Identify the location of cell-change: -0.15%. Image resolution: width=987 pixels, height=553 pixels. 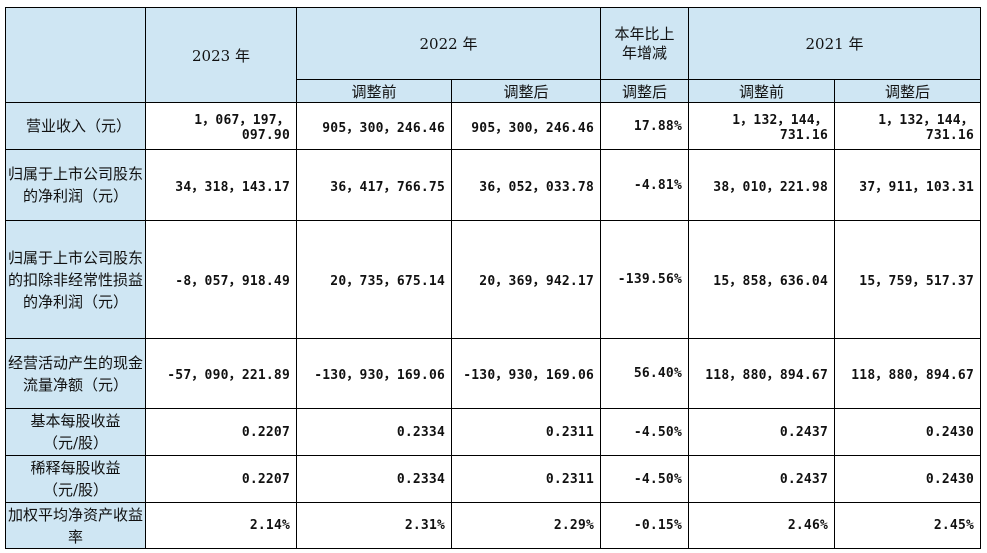
(644, 525).